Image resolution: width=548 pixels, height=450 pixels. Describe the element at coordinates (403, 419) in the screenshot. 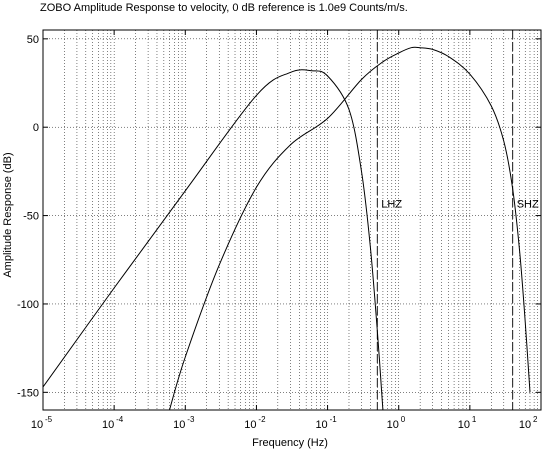

I see `x-tick-exponent: 0` at that location.